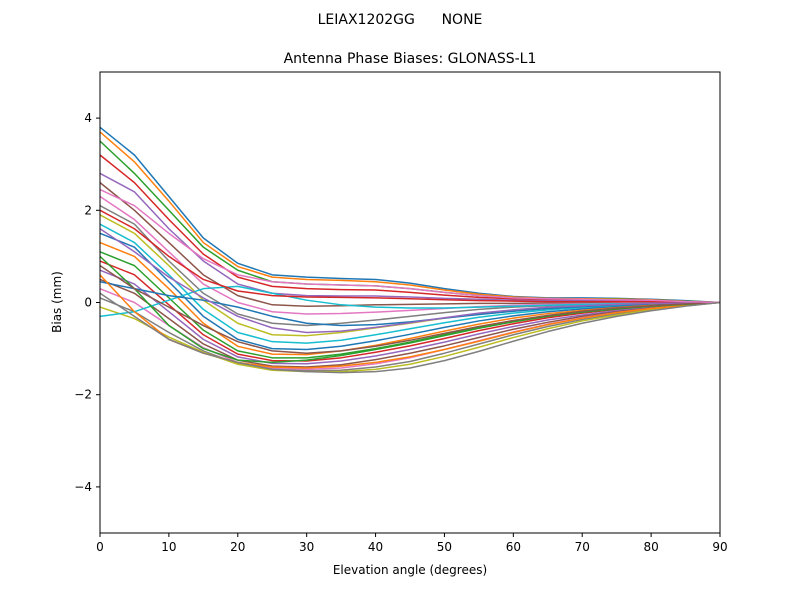  I want to click on x-tick-label: 90, so click(719, 547).